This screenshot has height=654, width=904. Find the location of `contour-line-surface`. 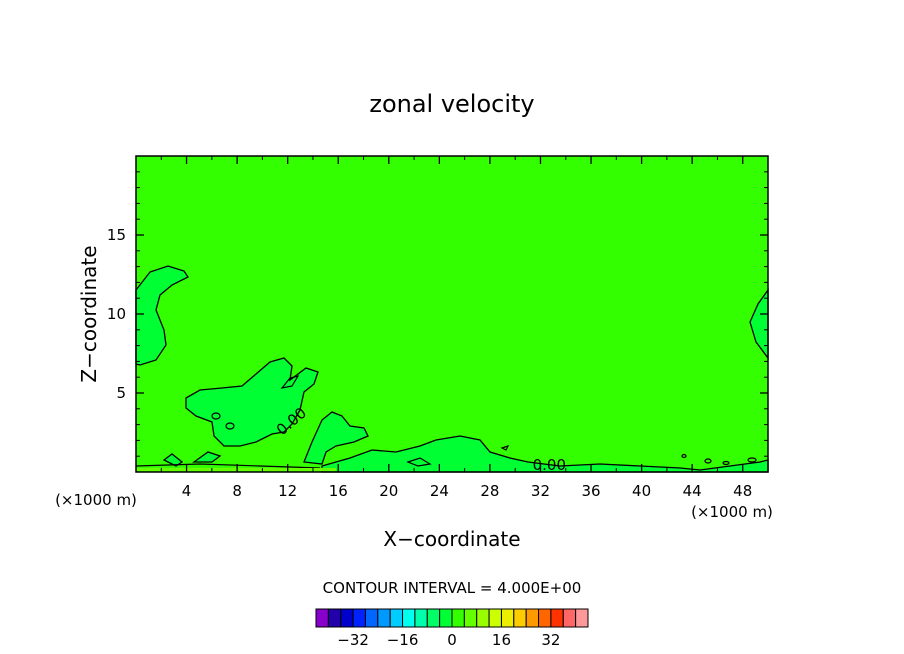

contour-line-surface is located at coordinates (228, 466).